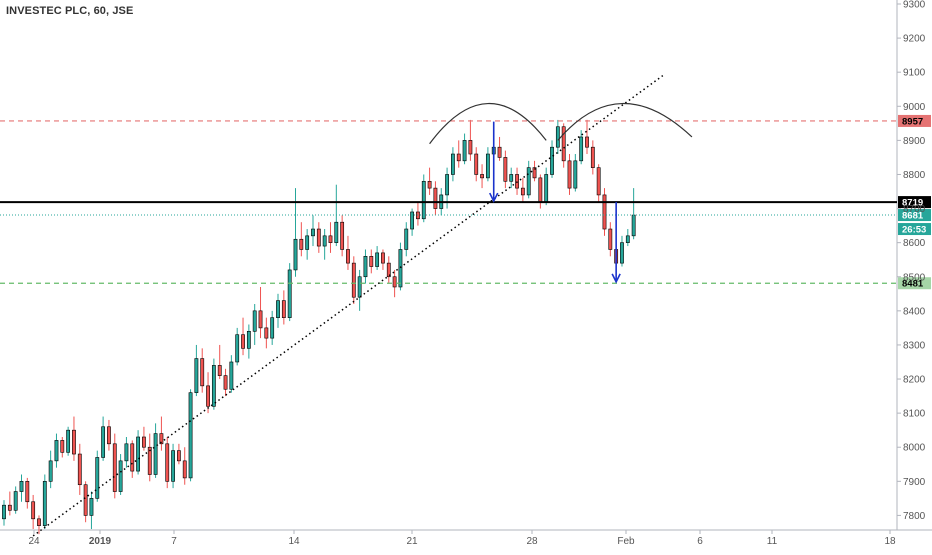  I want to click on y-tick-label: 8600, so click(914, 243).